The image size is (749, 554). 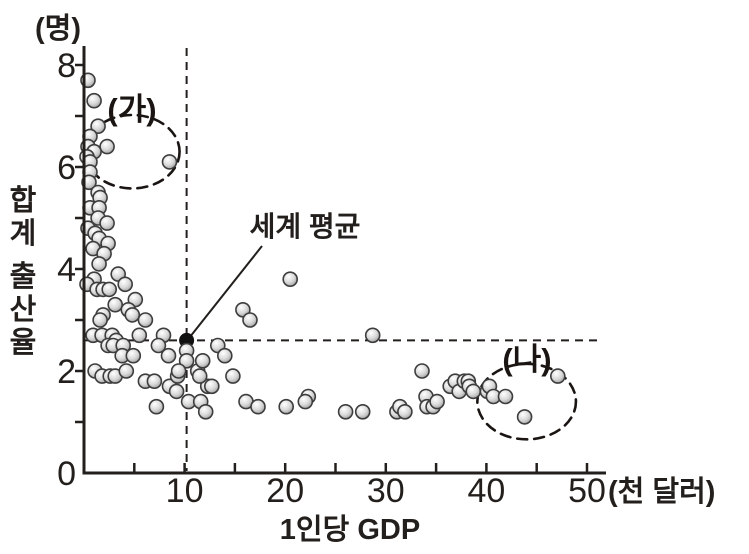 What do you see at coordinates (66, 372) in the screenshot?
I see `y-tick-label: 2` at bounding box center [66, 372].